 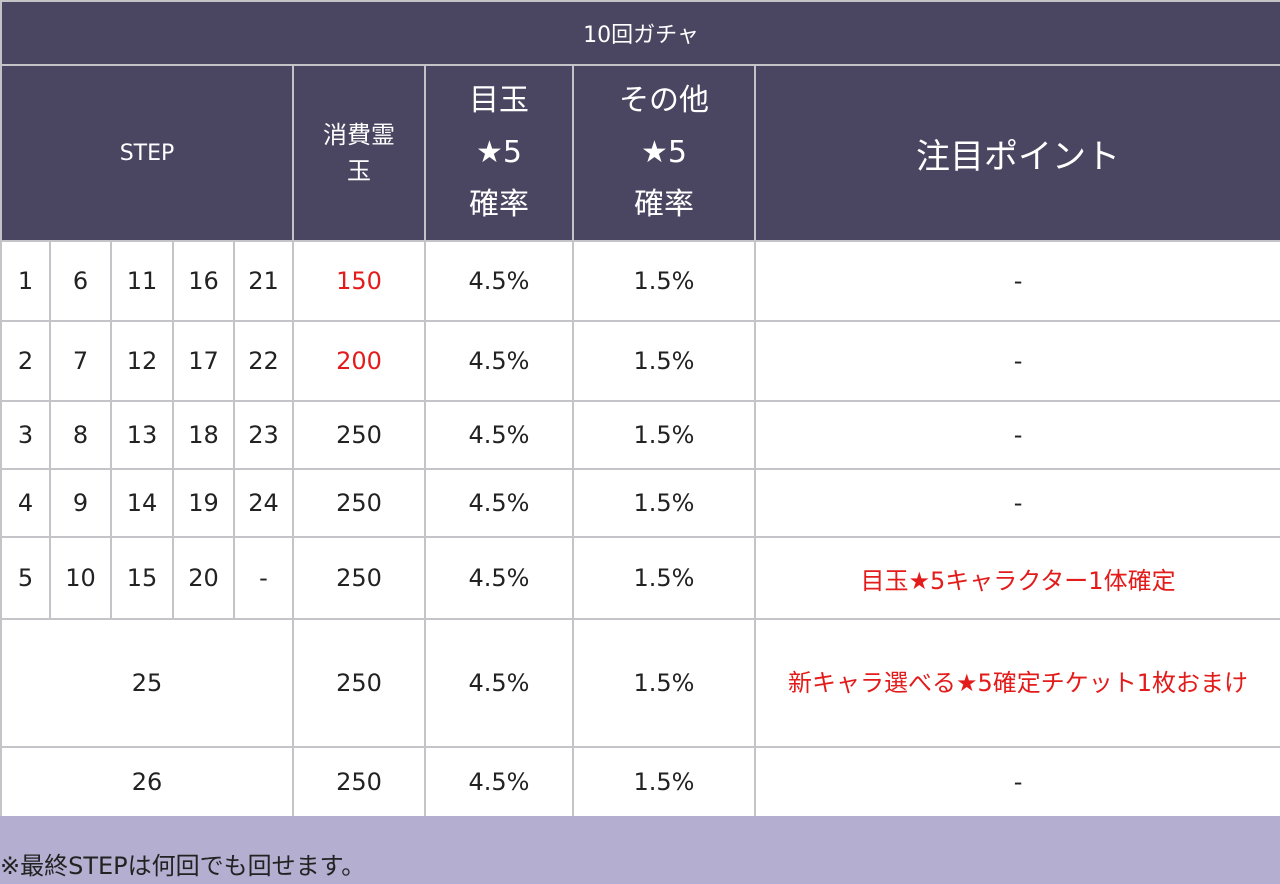 What do you see at coordinates (1016, 683) in the screenshot?
I see `point-cell: 新キャラ選べる★5確定チケット1枚おまけ` at bounding box center [1016, 683].